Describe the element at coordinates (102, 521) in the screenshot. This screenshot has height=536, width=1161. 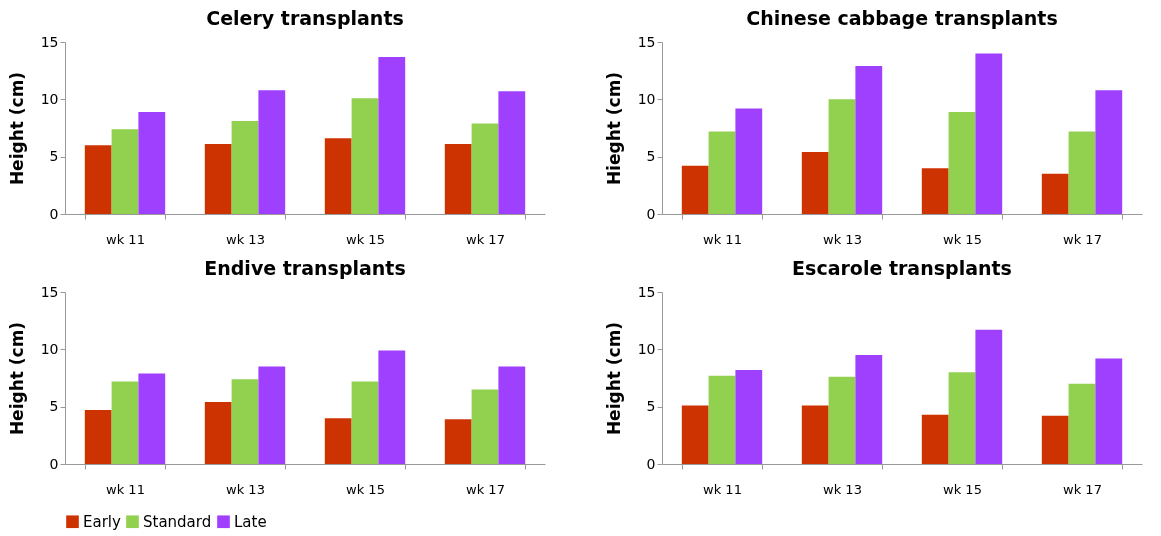
I see `legend-label: Early` at that location.